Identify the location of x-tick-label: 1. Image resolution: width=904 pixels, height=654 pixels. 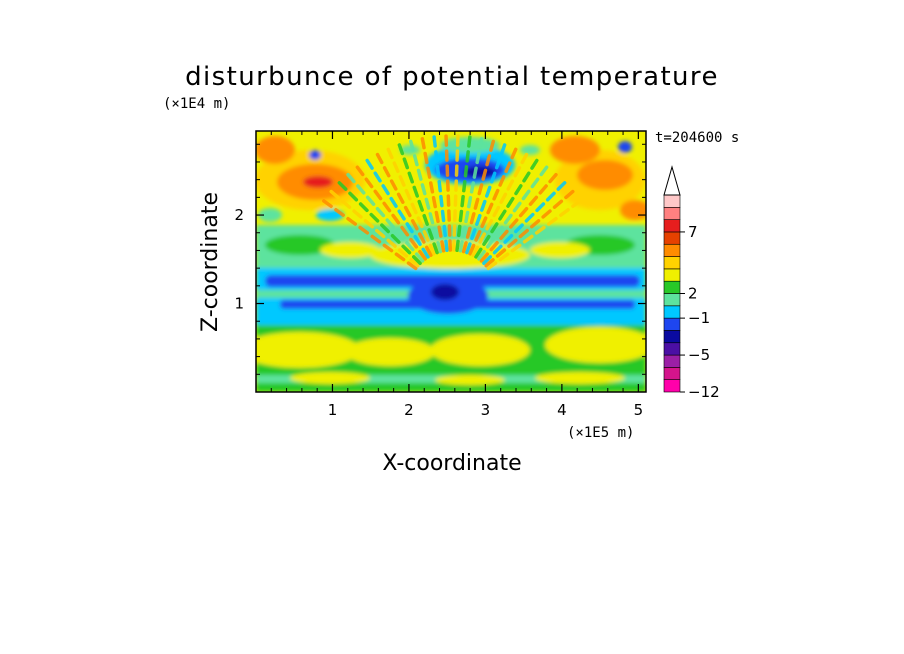
(333, 410).